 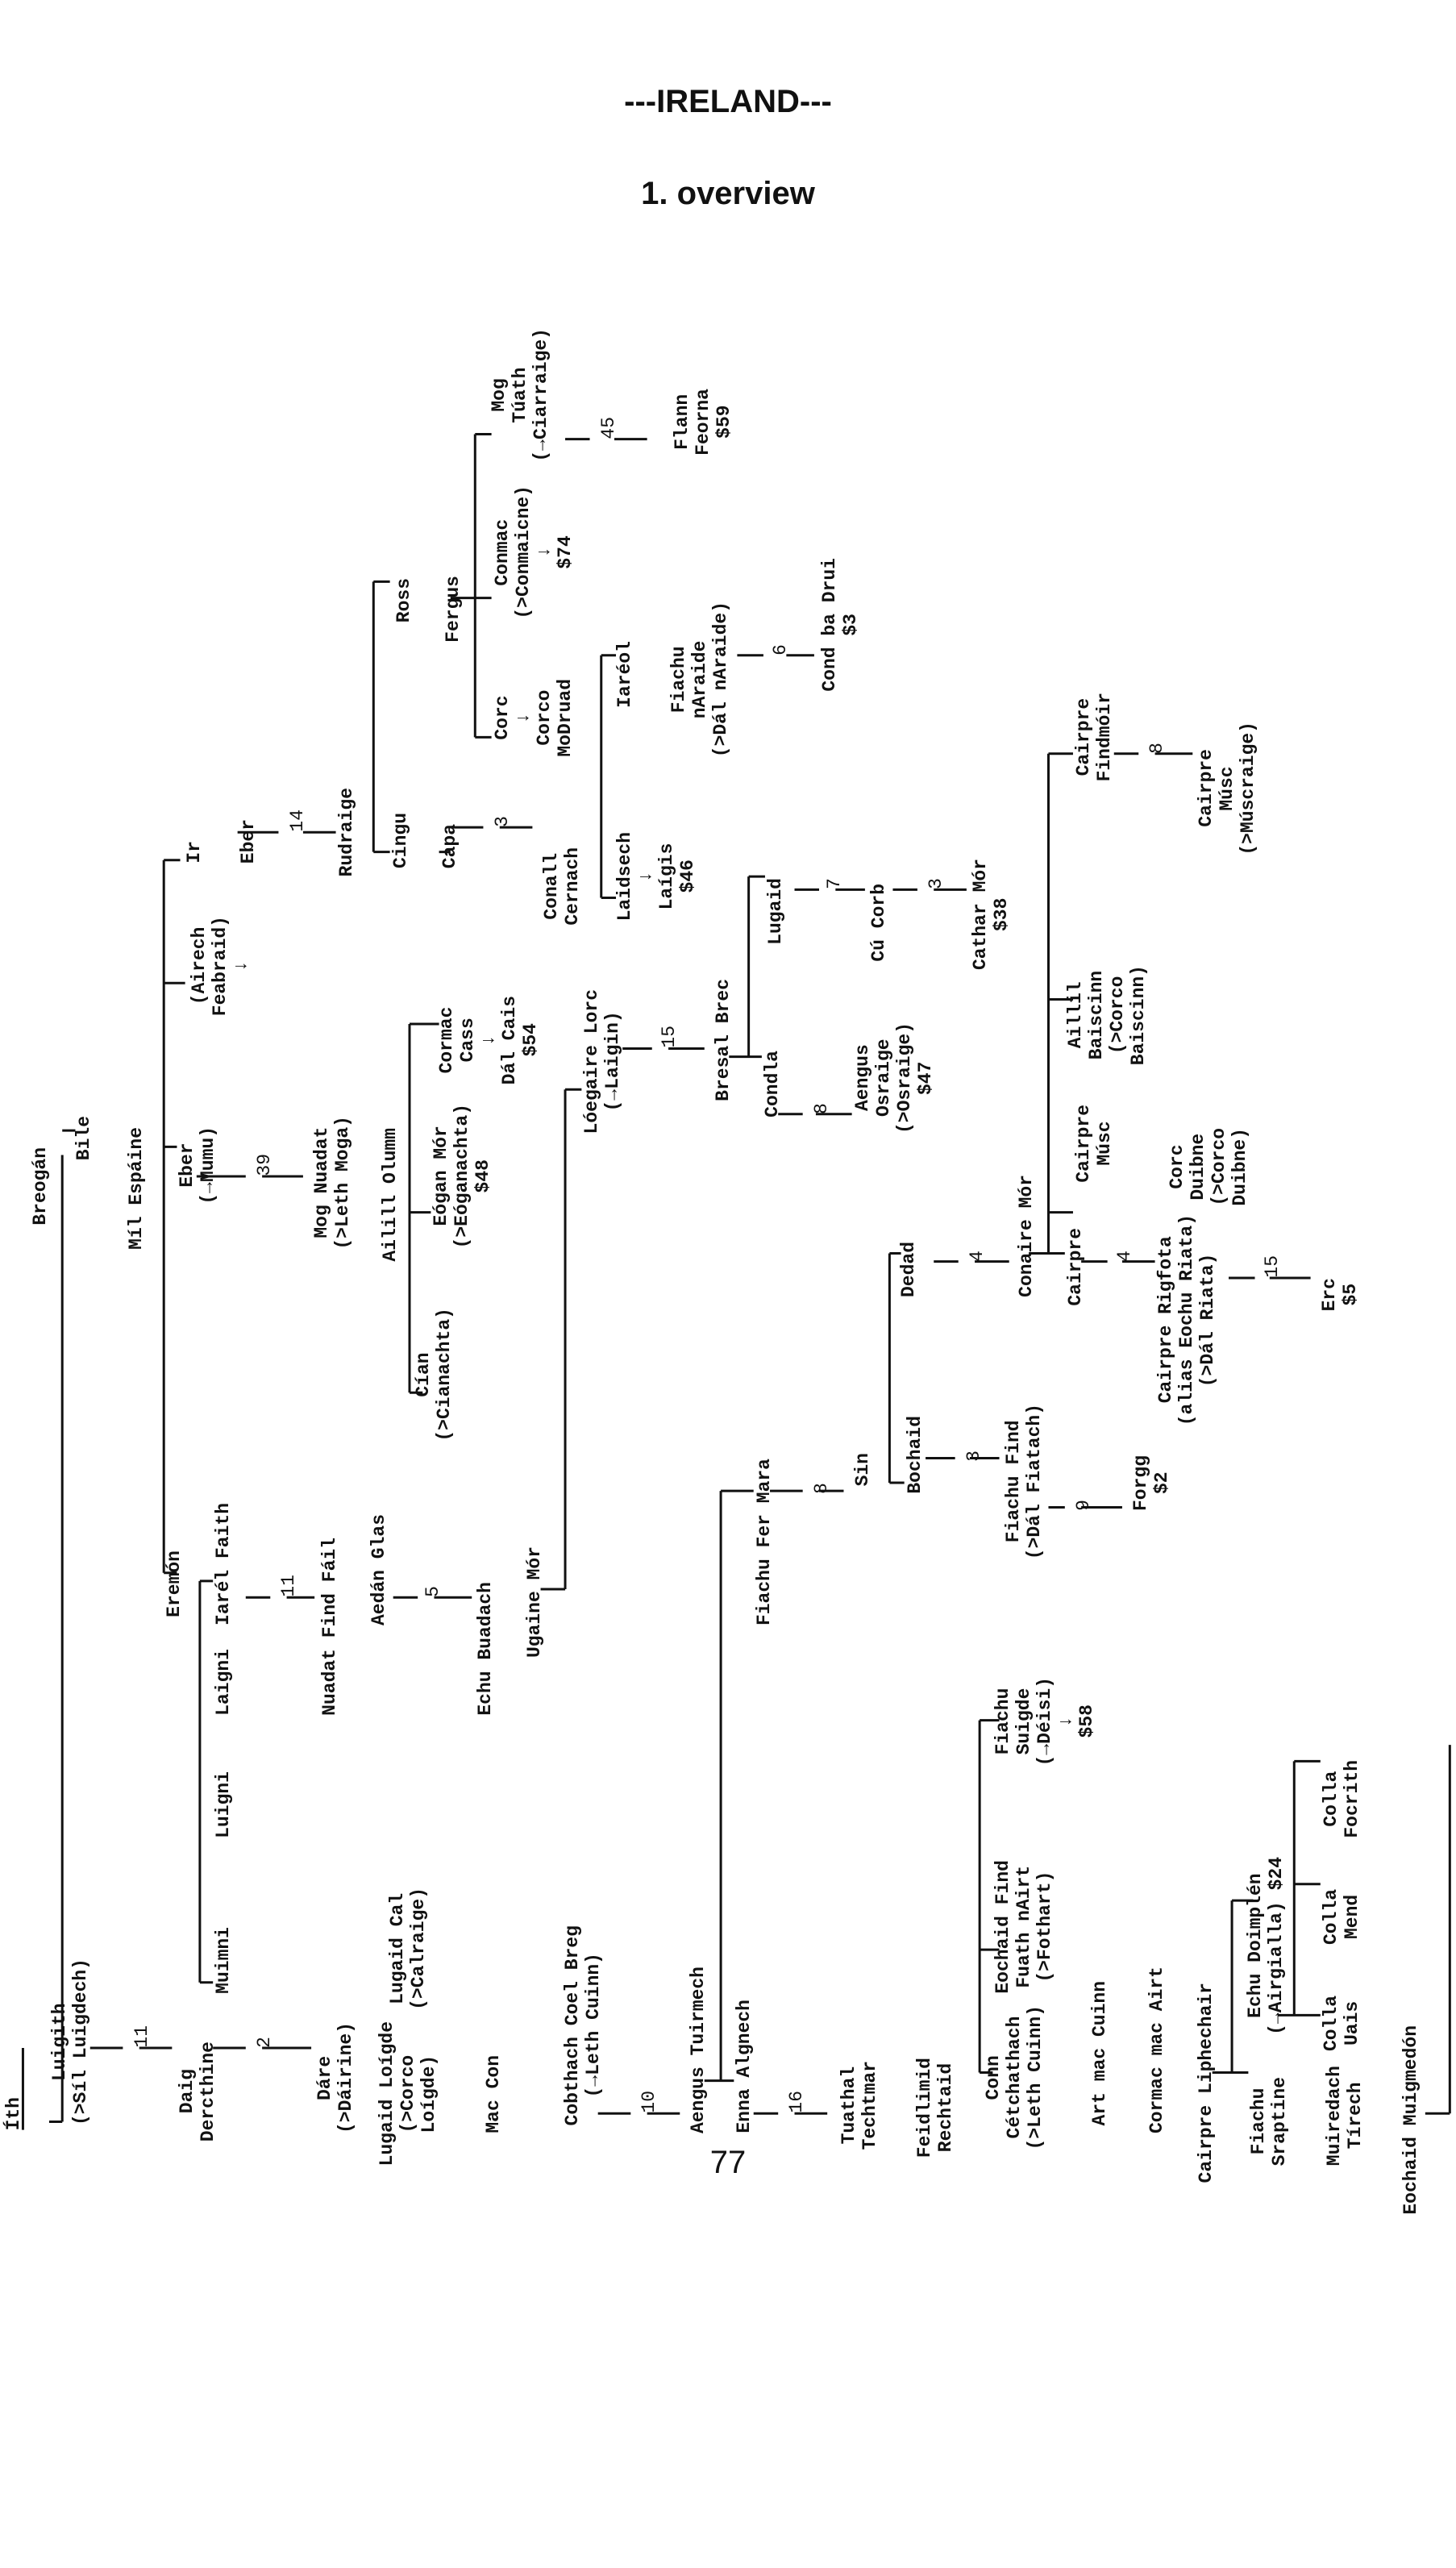 I want to click on person-node: Iarél Faith, so click(x=223, y=1564).